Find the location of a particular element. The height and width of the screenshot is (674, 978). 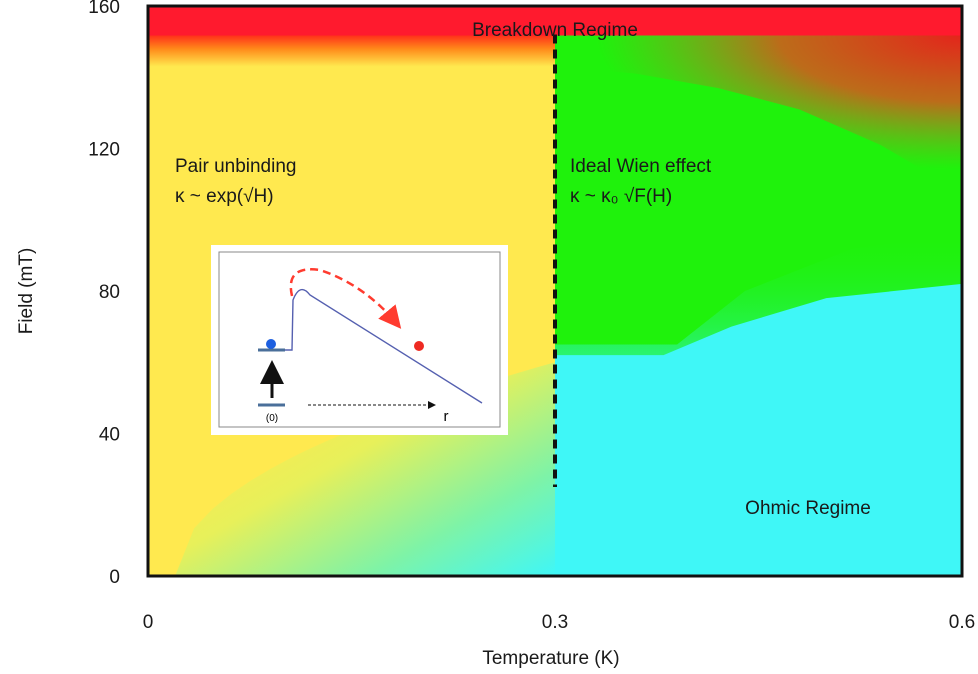

y-tick-label: 160 is located at coordinates (104, 9).